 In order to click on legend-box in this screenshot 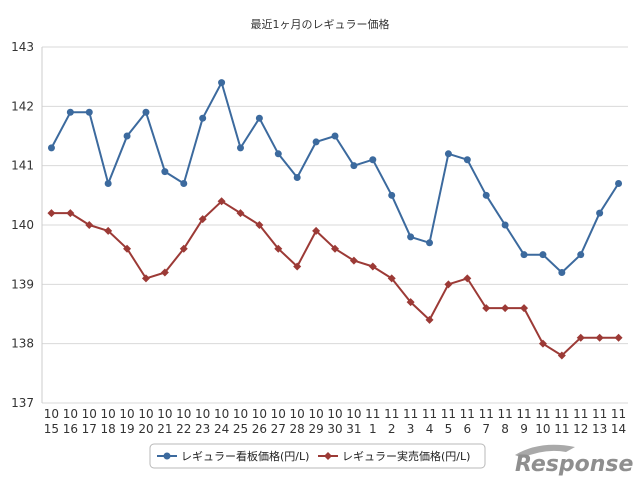, I will do `click(317, 456)`.